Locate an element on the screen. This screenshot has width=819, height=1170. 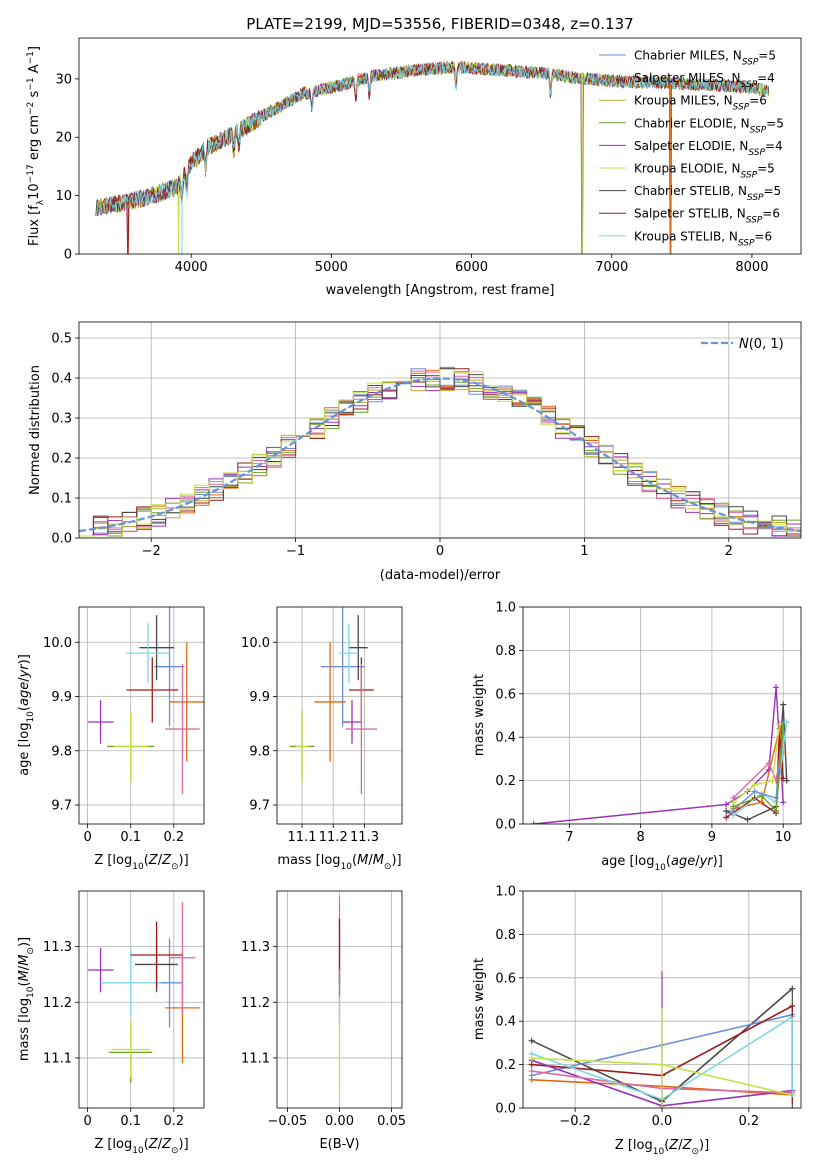
x-axis-label: wavelength [Angstrom, rest frame] is located at coordinates (440, 290).